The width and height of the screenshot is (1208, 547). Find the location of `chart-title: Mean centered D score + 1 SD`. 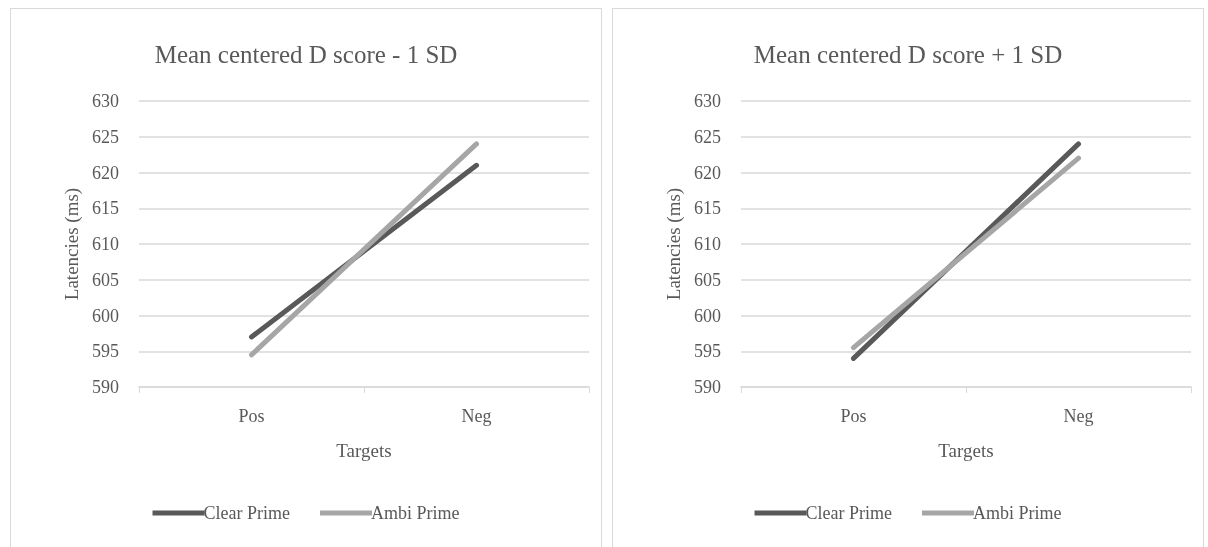

chart-title: Mean centered D score + 1 SD is located at coordinates (908, 54).